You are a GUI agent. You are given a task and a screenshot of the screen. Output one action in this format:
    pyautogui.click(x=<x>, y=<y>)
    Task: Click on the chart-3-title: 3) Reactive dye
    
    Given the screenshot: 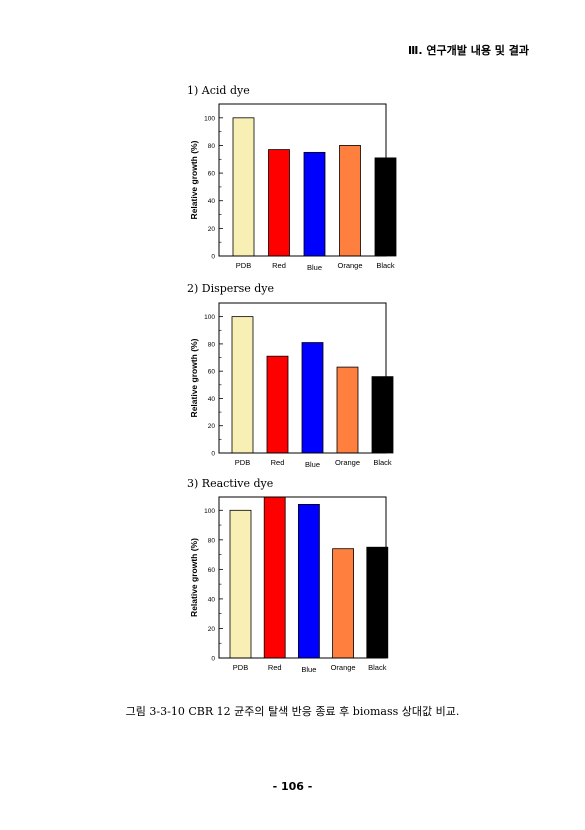 What is the action you would take?
    pyautogui.click(x=230, y=483)
    